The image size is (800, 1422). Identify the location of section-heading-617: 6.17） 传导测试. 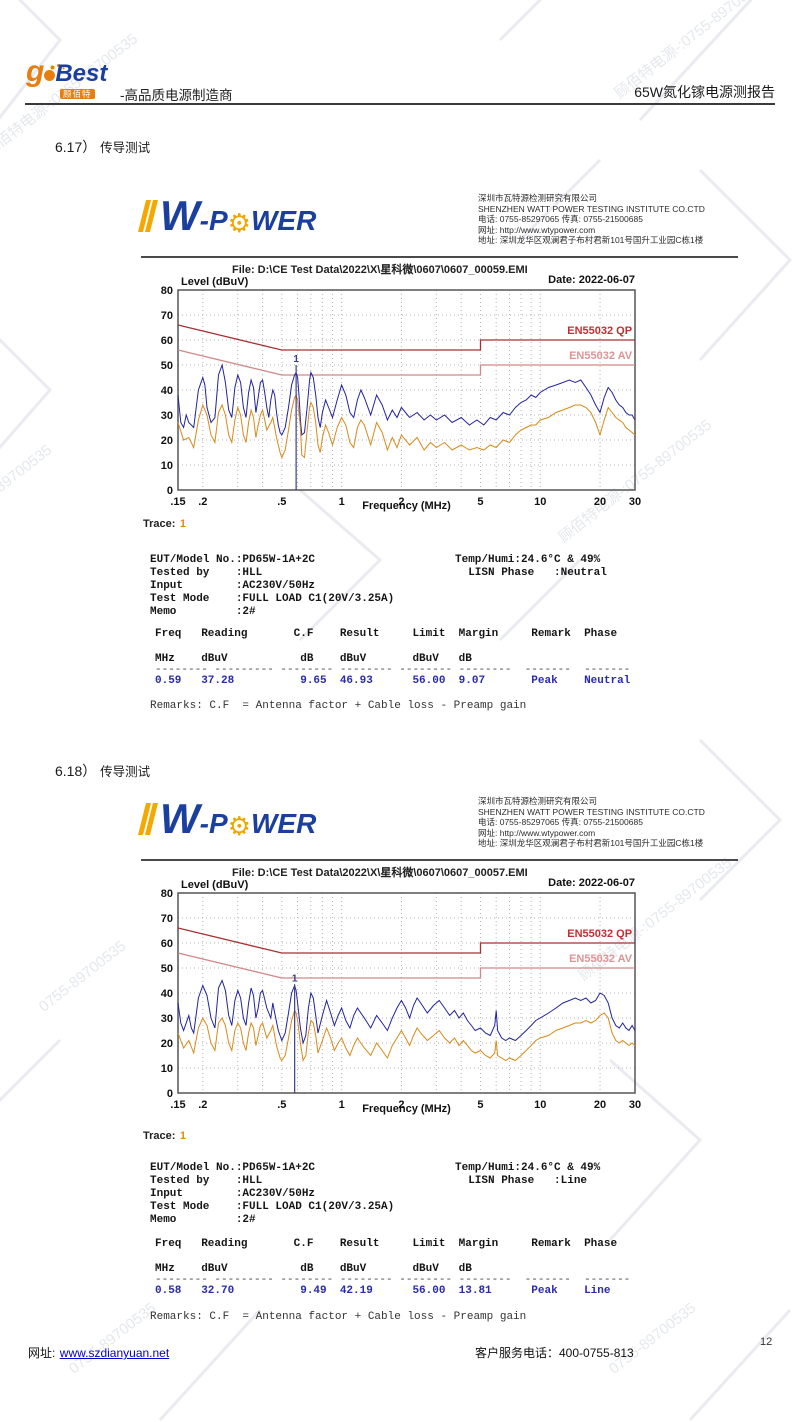
(102, 147).